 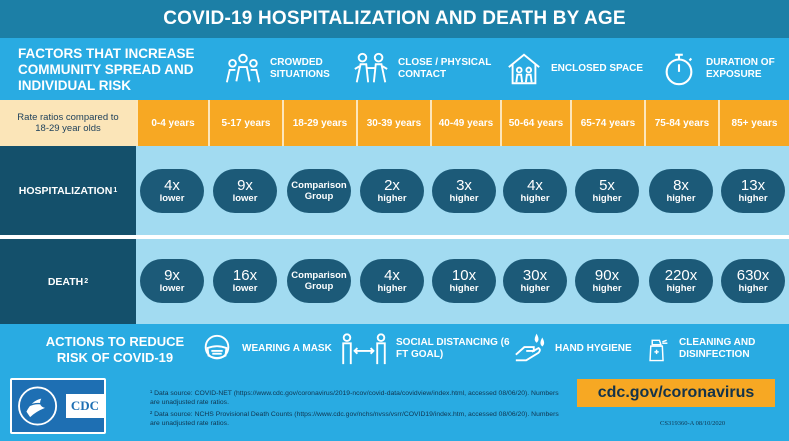 I want to click on enclosed-space-icon, so click(x=524, y=69).